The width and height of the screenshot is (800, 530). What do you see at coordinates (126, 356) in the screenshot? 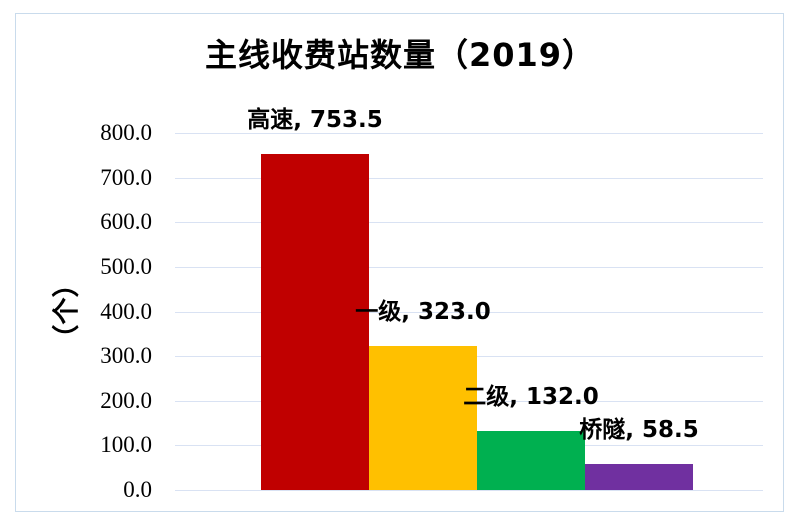
I see `y-tick-label: 300.0` at bounding box center [126, 356].